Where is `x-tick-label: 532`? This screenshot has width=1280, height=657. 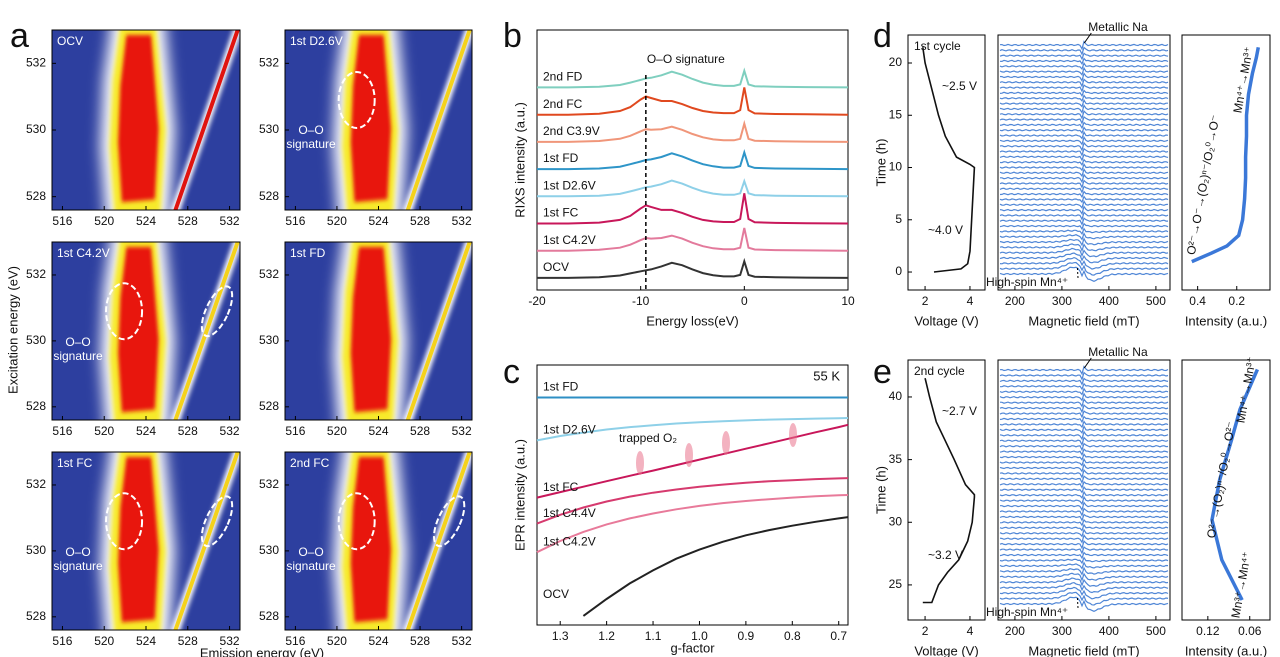 x-tick-label: 532 is located at coordinates (462, 221).